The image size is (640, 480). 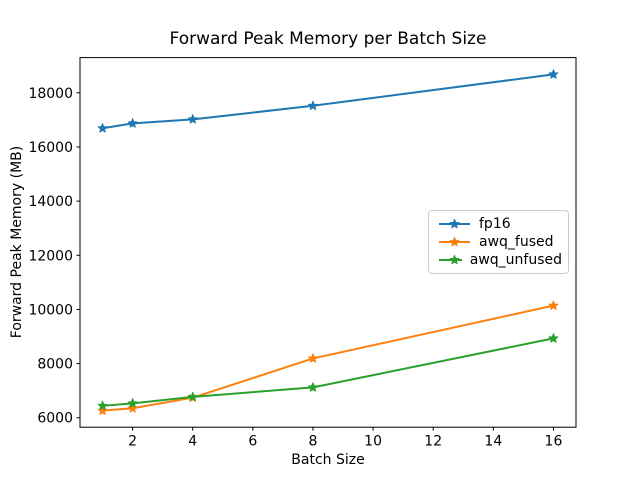 I want to click on x-tick-label: 8, so click(x=313, y=442).